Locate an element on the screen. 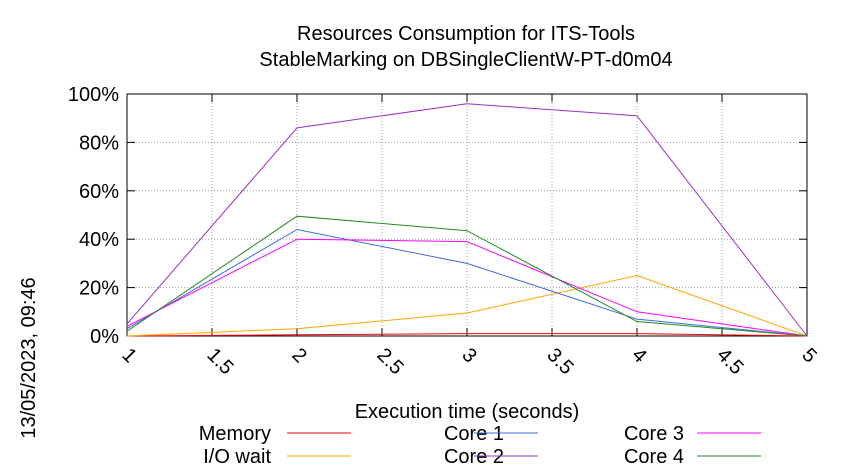 This screenshot has width=850, height=475. y-tick-label: 20% is located at coordinates (99, 289).